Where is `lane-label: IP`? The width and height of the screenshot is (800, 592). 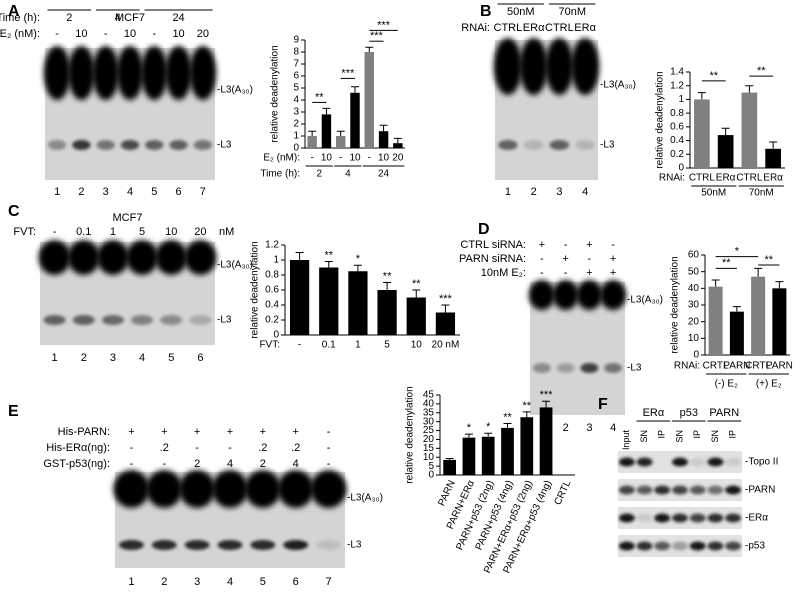 lane-label: IP is located at coordinates (697, 434).